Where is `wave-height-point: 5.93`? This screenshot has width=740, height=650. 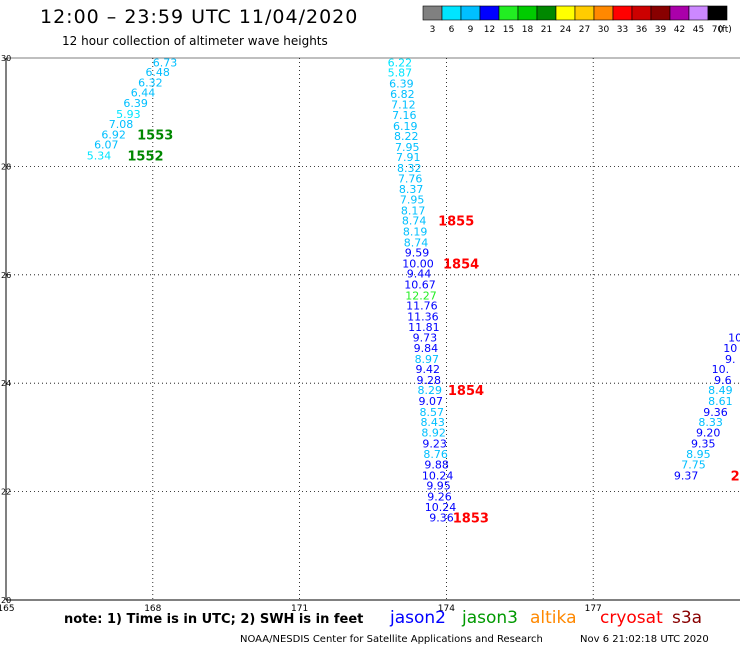 wave-height-point: 5.93 is located at coordinates (128, 114).